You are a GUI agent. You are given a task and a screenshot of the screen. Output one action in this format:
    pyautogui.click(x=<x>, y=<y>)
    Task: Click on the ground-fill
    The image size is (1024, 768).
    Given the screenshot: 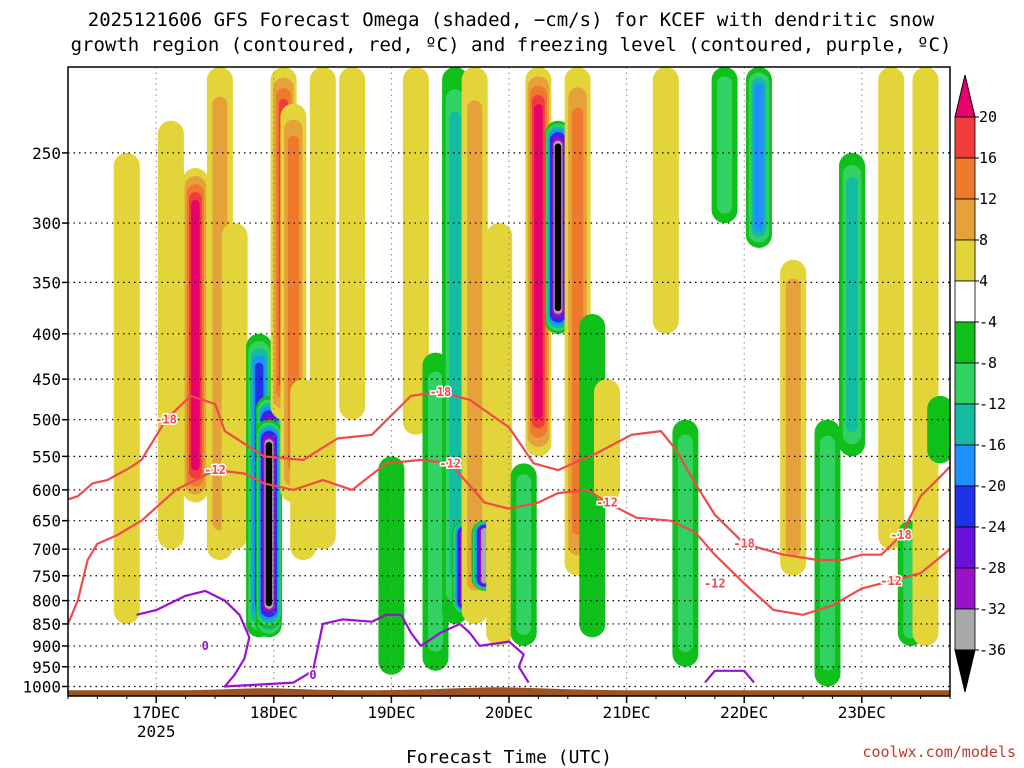 What is the action you would take?
    pyautogui.click(x=509, y=691)
    